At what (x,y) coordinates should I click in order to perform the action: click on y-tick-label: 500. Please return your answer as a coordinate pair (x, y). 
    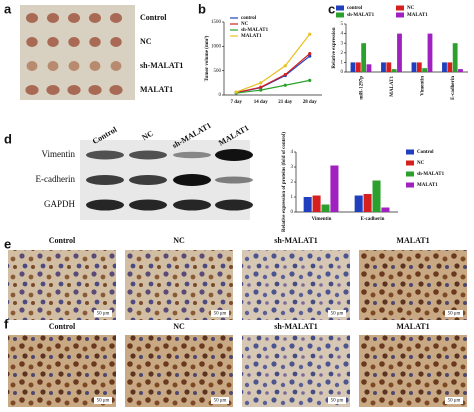
    Looking at the image, I should click on (218, 71).